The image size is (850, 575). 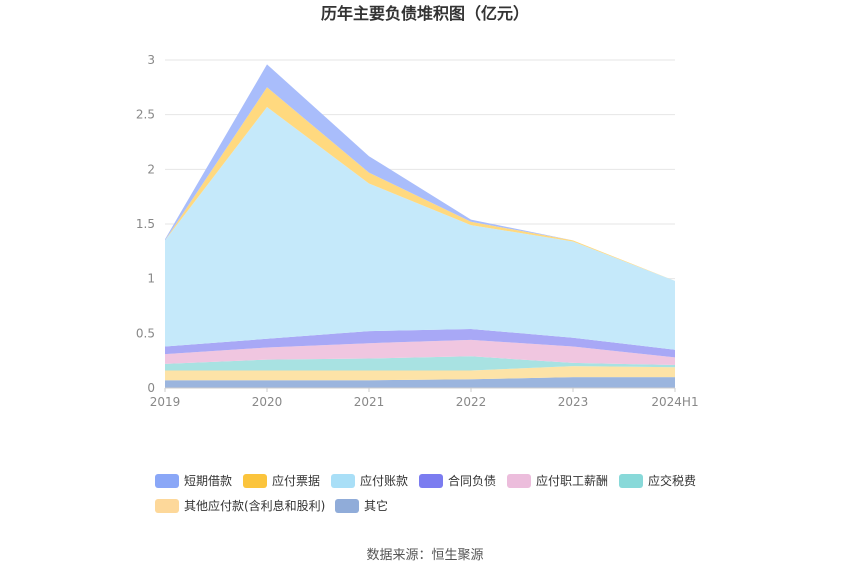 I want to click on legend-label: 合同负债, so click(x=472, y=480).